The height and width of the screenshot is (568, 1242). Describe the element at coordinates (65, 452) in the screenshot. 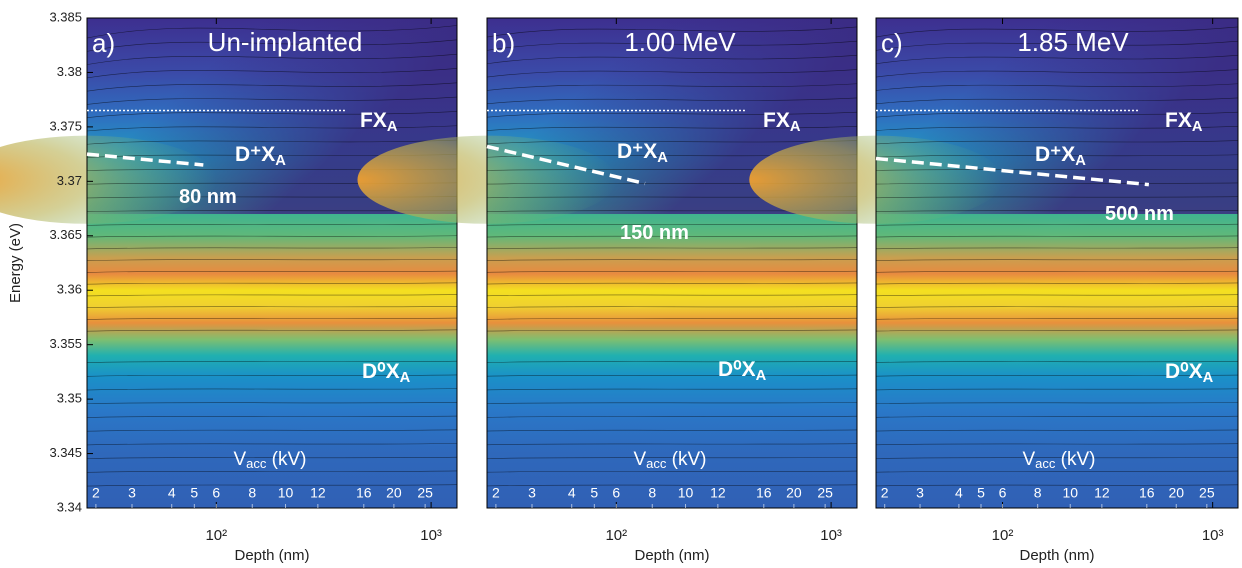

I see `y-tick-label: 3.345` at that location.